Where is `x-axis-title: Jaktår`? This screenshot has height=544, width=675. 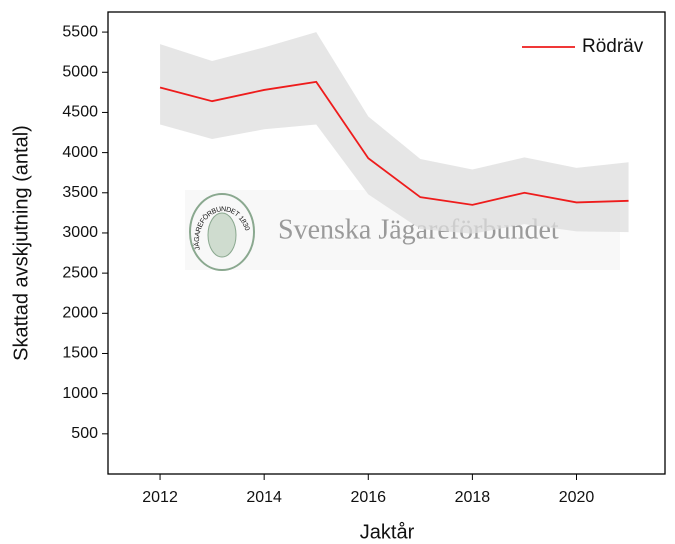 x-axis-title: Jaktår is located at coordinates (387, 532).